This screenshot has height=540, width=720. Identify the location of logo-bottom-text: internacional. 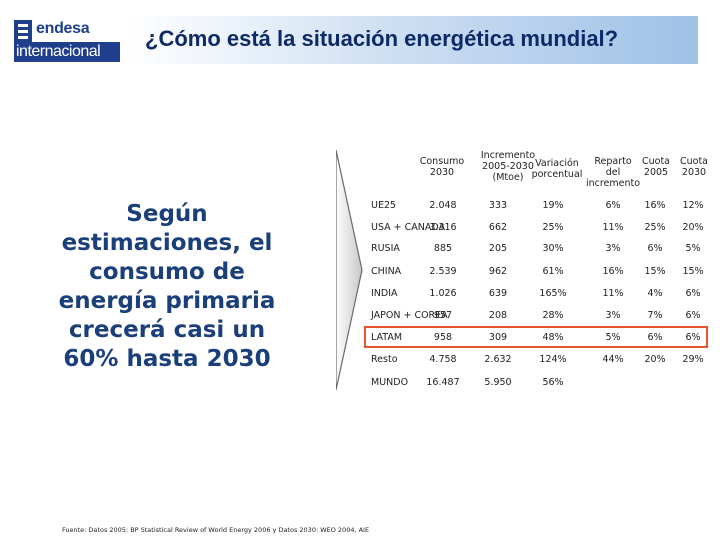
(67, 52).